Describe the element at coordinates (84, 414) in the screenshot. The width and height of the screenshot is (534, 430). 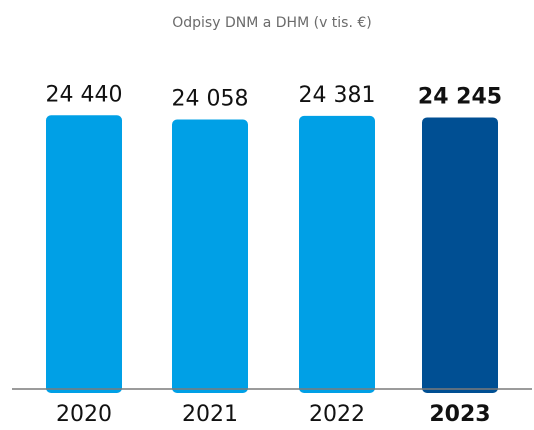
I see `category-label-2020: 2020` at that location.